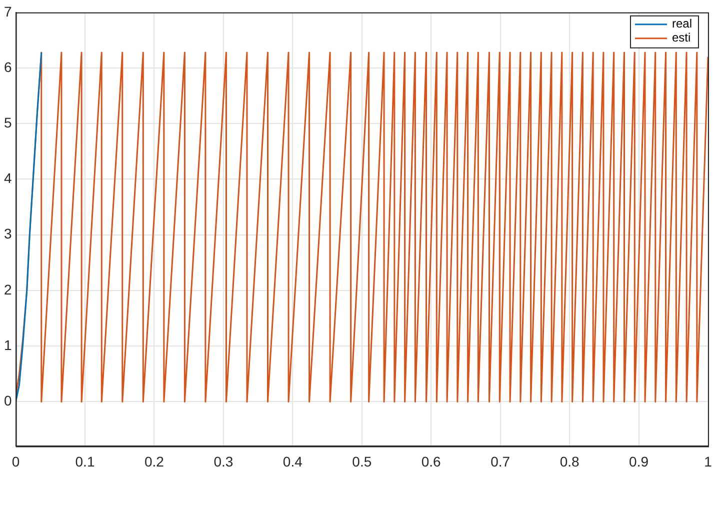  What do you see at coordinates (8, 178) in the screenshot?
I see `y-tick-label: 4` at bounding box center [8, 178].